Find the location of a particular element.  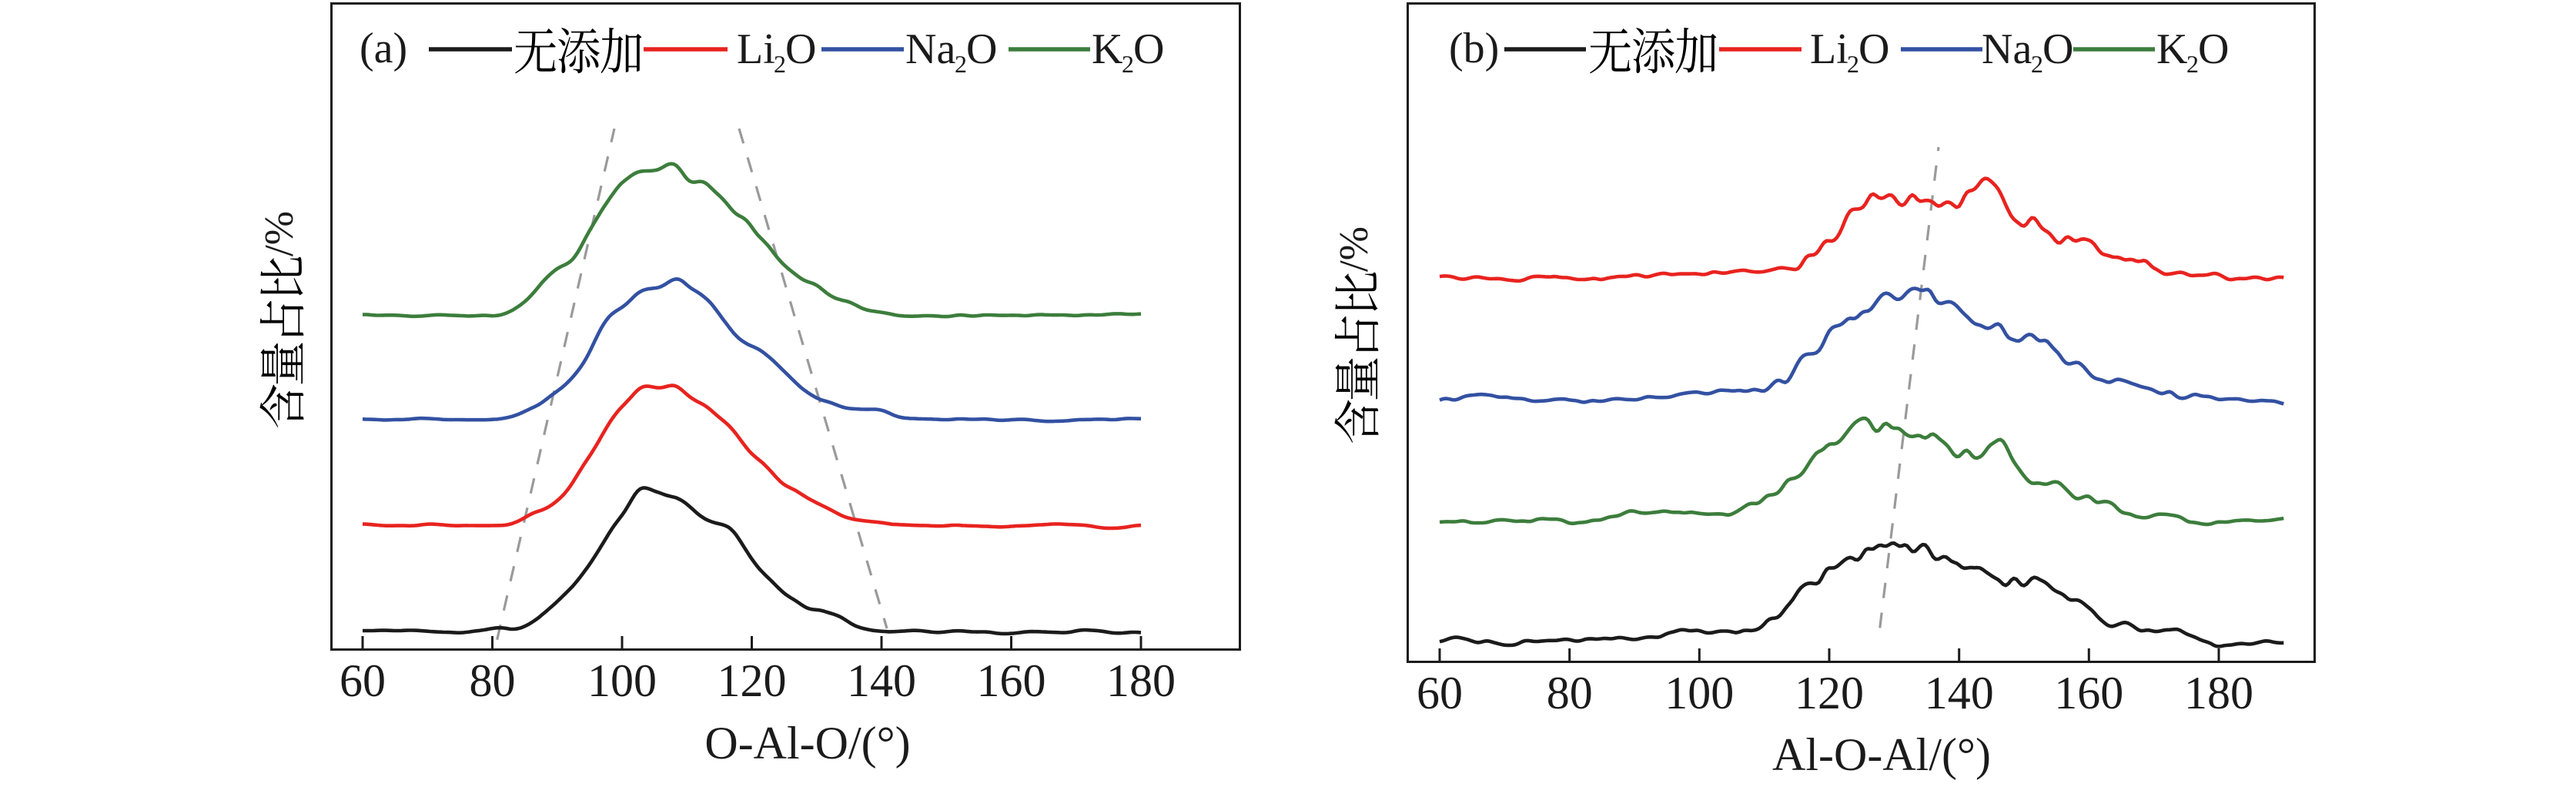

svg-text: Al-O-Al/(°) is located at coordinates (1882, 754).